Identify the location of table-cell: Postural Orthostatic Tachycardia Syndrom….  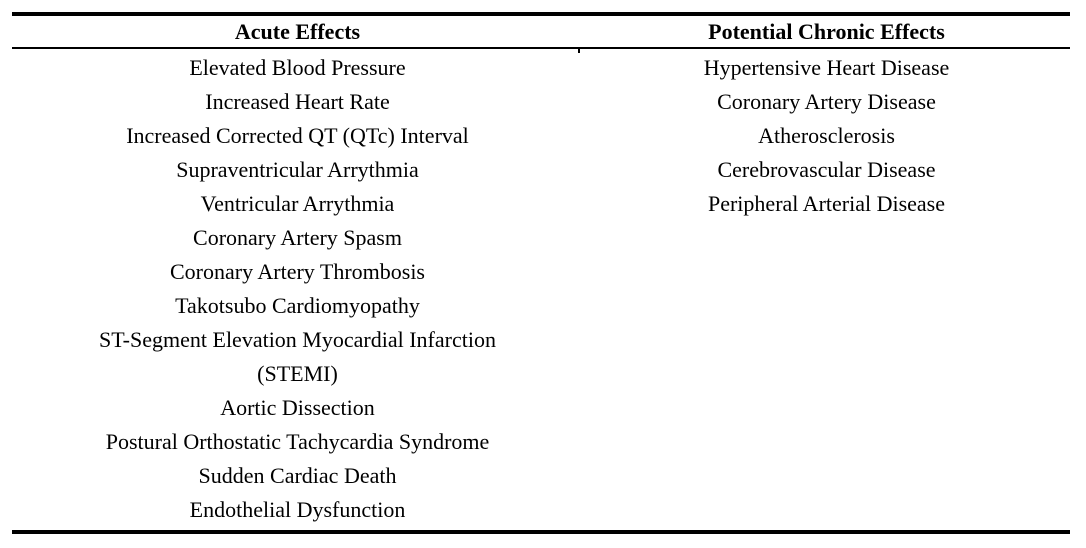
(297, 441).